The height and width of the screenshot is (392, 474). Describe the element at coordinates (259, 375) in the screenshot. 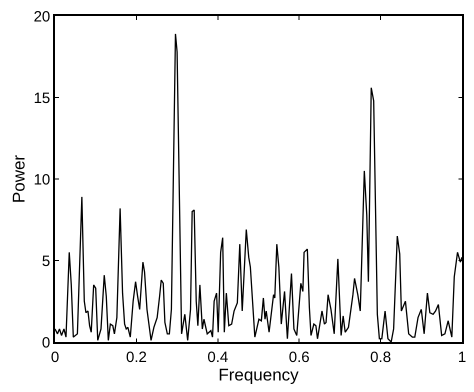

I see `x-axis-title: Frequency` at that location.